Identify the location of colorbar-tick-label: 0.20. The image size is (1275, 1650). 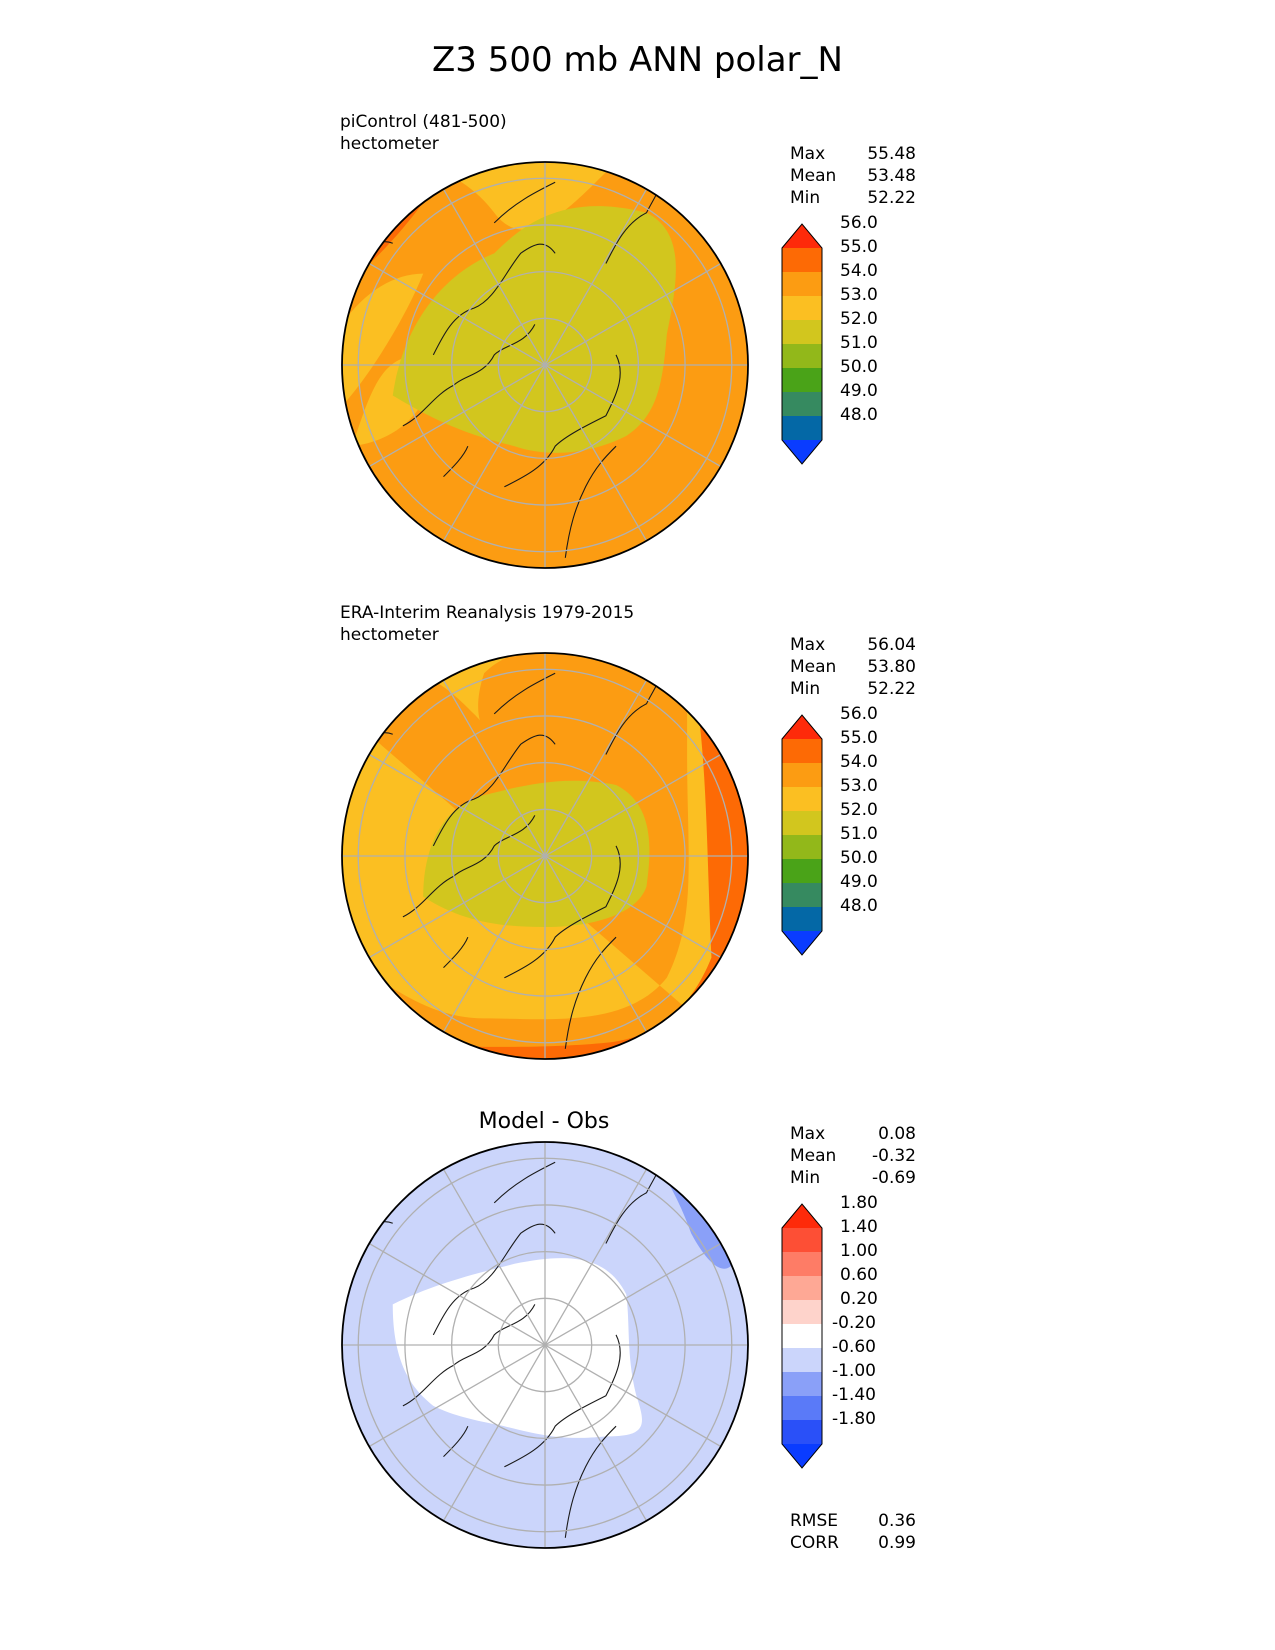
(859, 1299).